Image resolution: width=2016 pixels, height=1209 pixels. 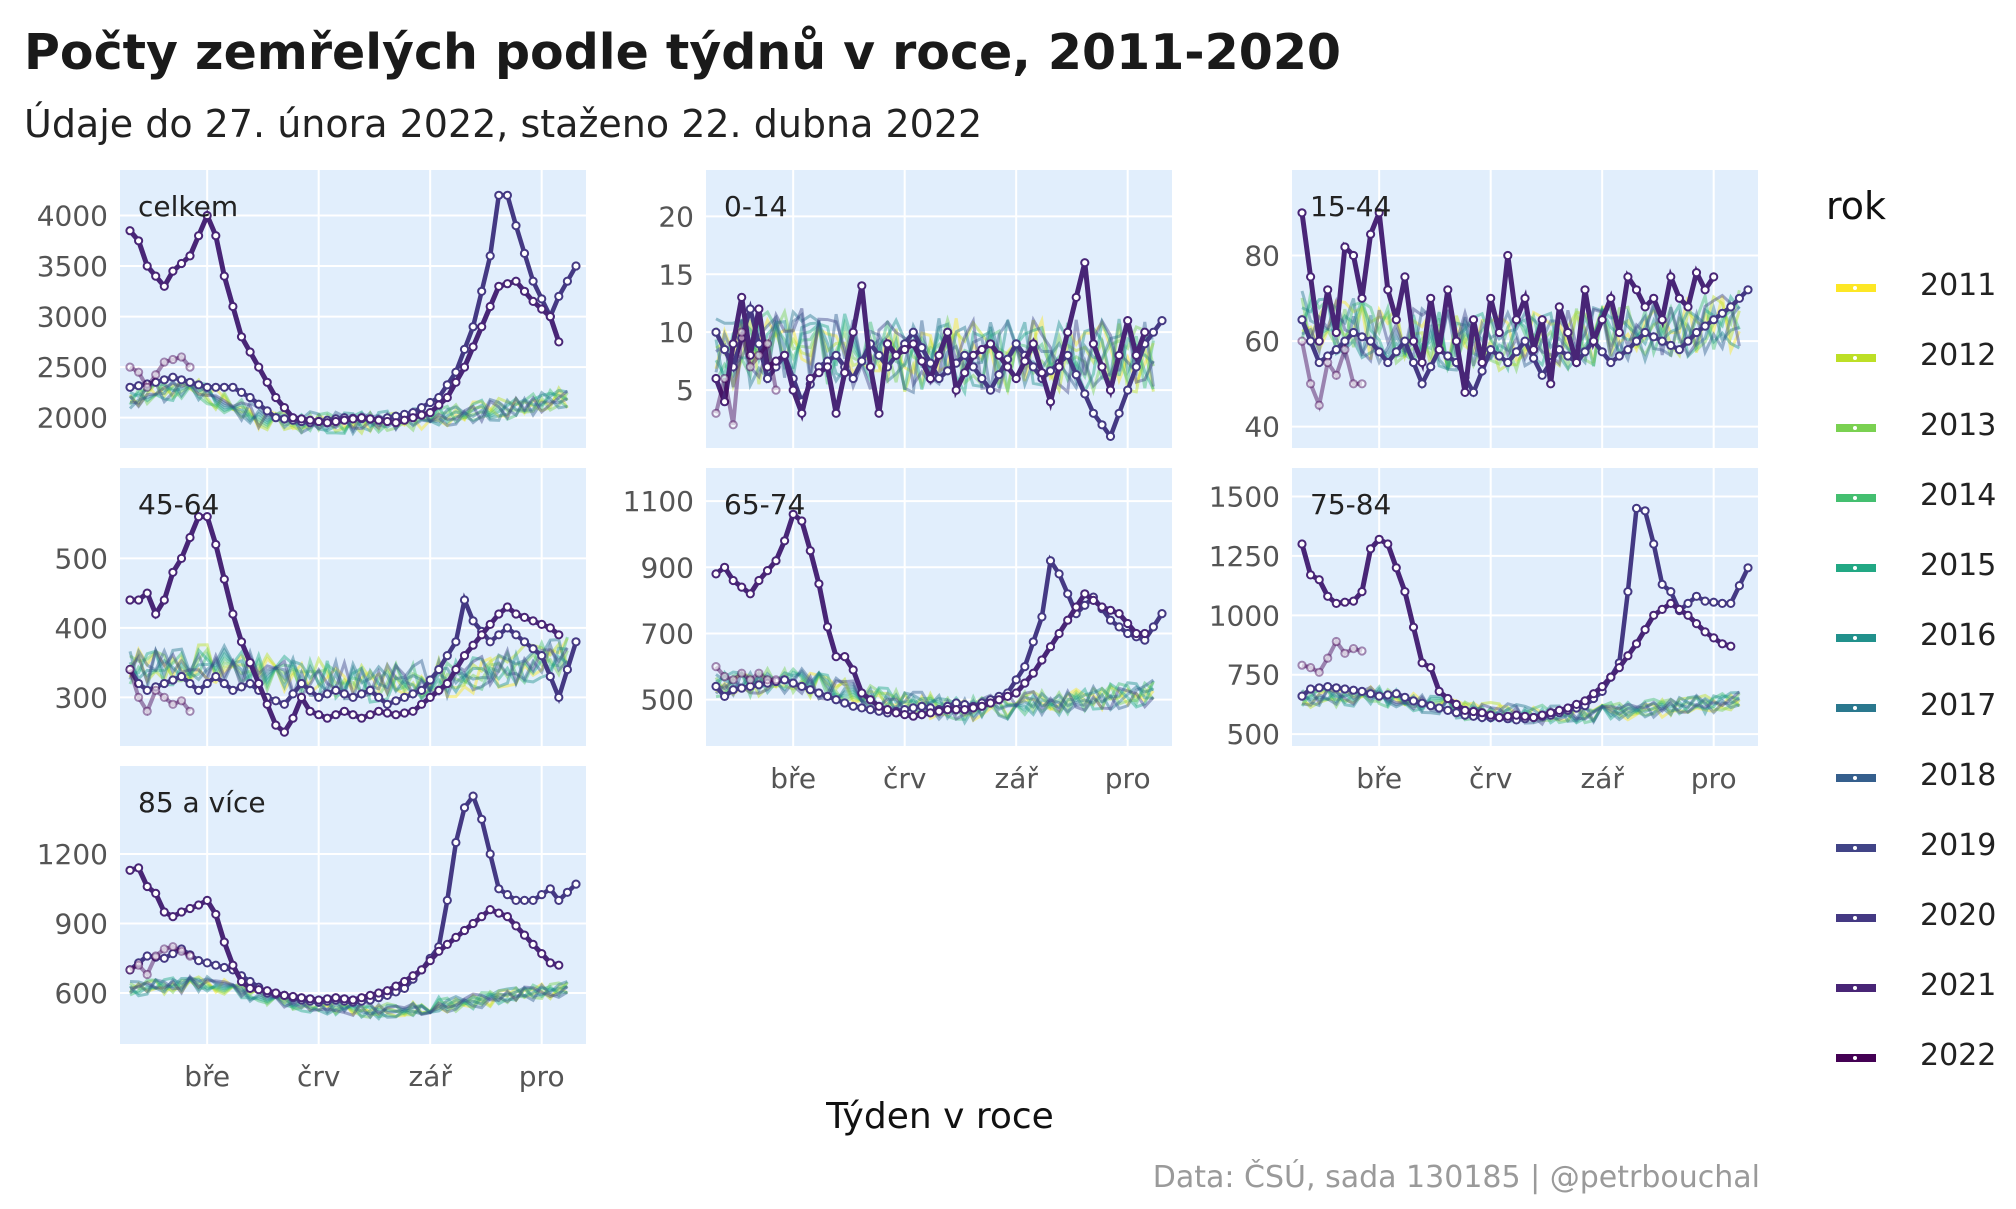 I want to click on series-line-2011, so click(x=934, y=351).